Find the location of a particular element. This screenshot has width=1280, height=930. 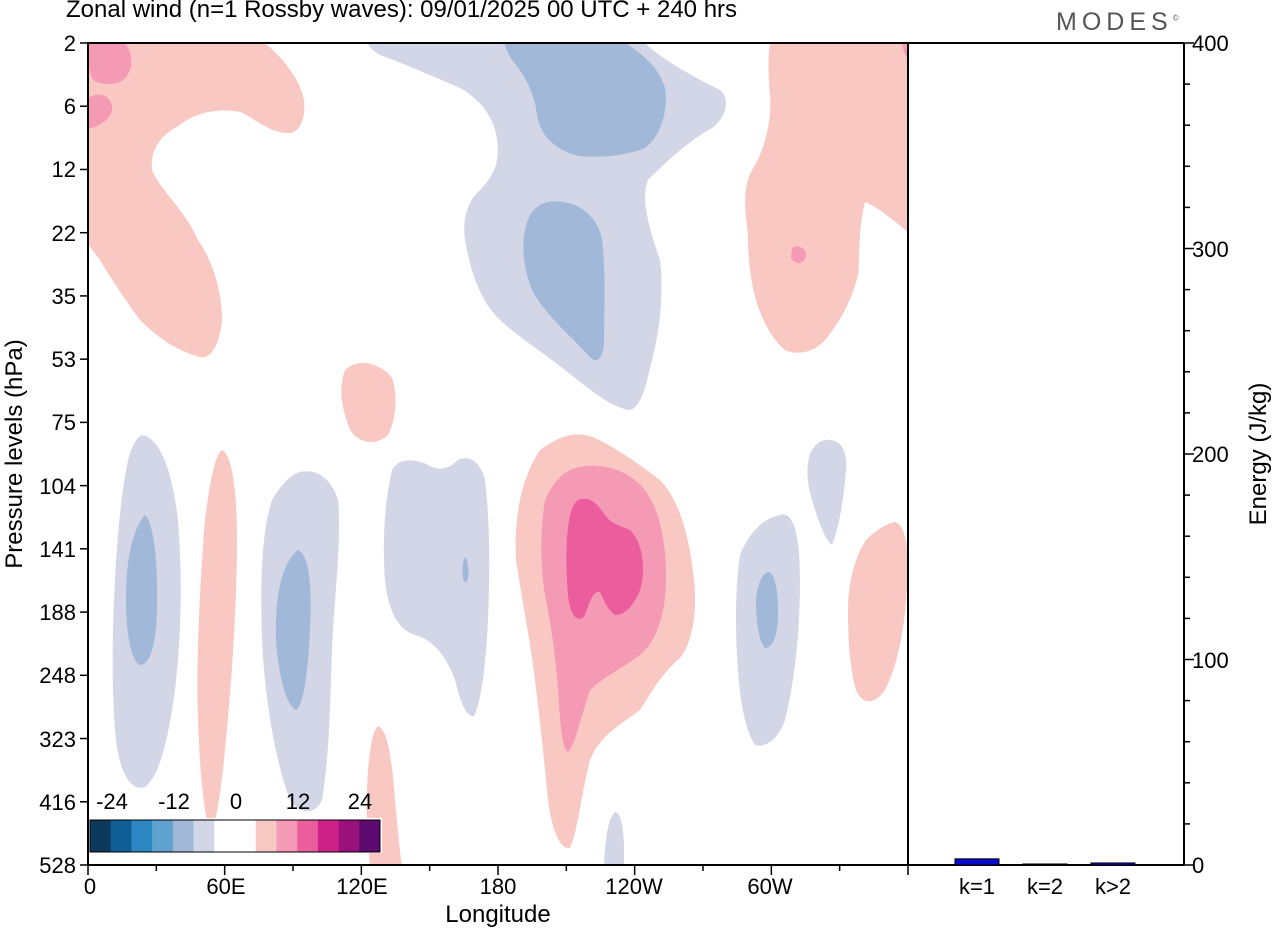

colorbar-label: 12 is located at coordinates (298, 801).